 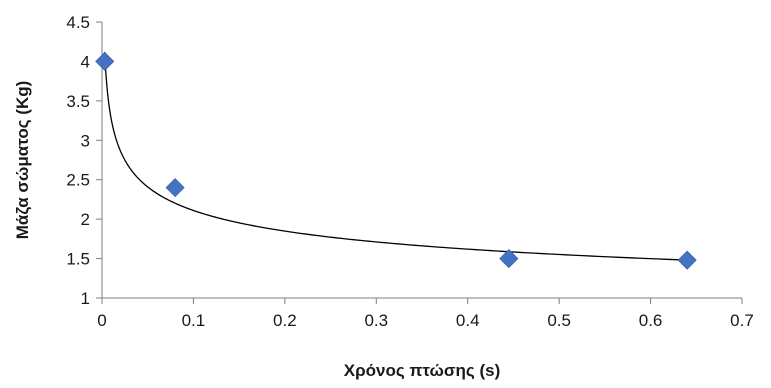 I want to click on x-axis-ticks: 0 0.1 0.2 0.3 0.4 0.5 0.6 0.7, so click(x=425, y=314).